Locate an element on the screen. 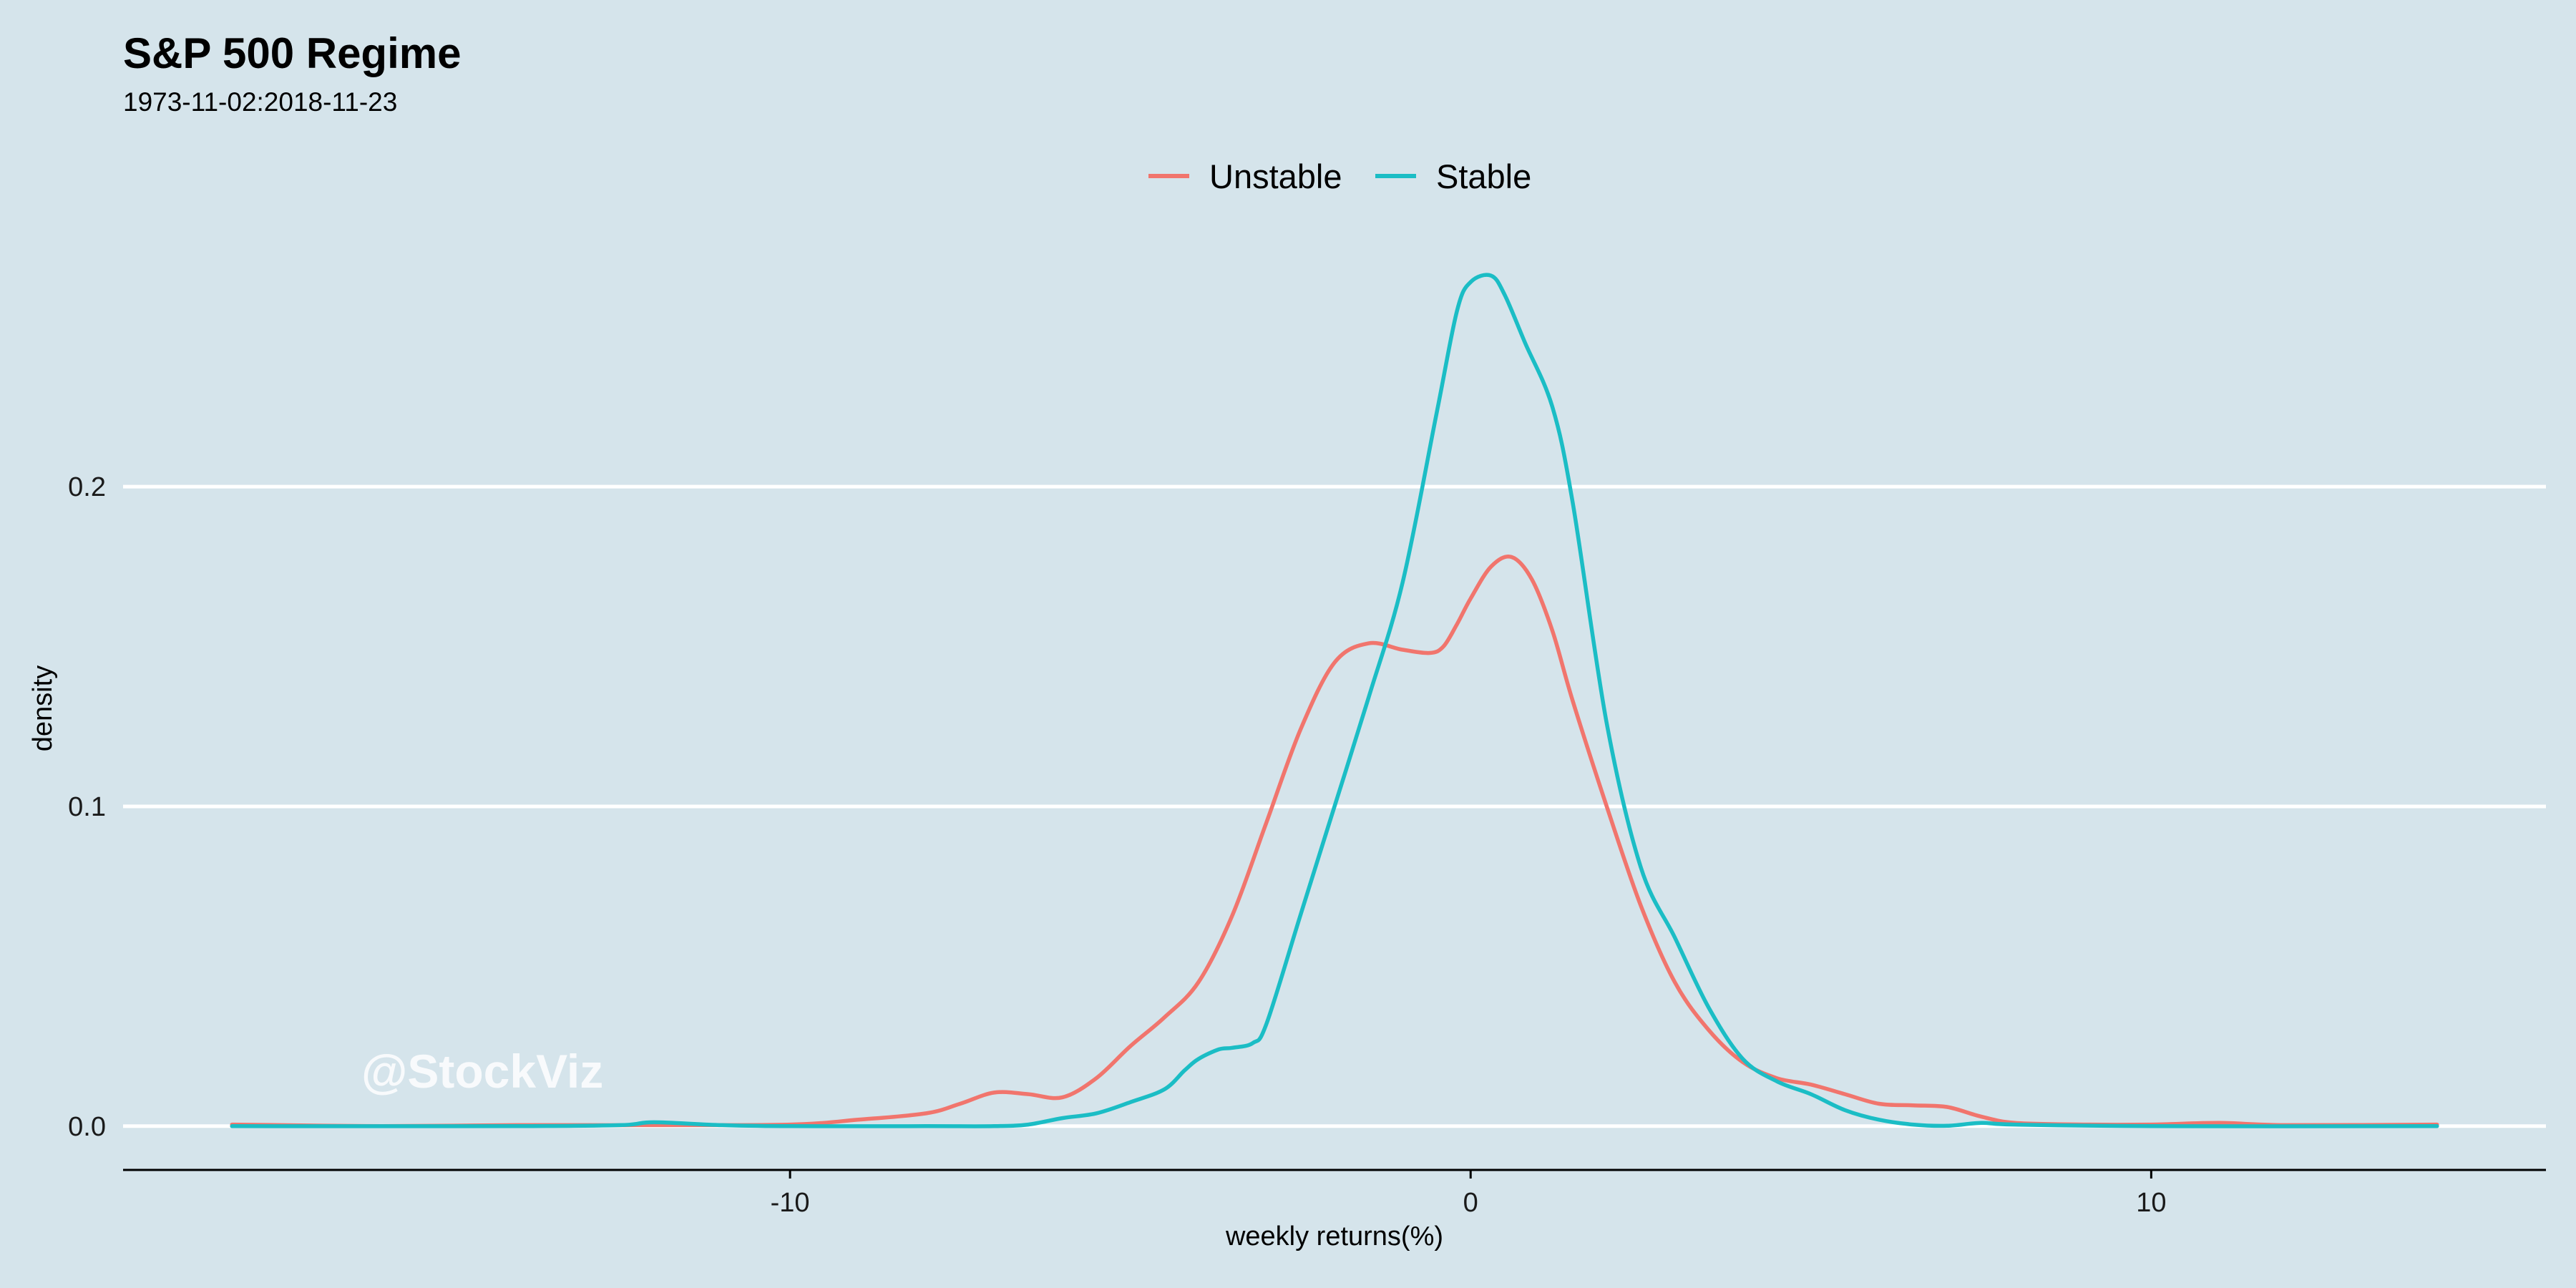 This screenshot has height=1288, width=2576. legend: Unstable Stable is located at coordinates (1339, 176).